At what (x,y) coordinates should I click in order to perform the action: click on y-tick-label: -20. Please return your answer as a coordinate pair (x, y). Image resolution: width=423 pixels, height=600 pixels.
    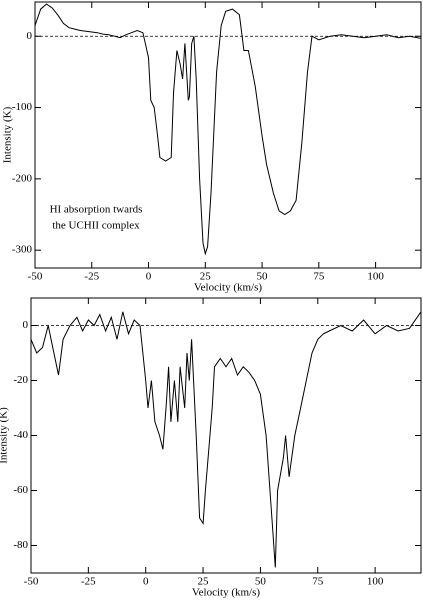
    Looking at the image, I should click on (20, 380).